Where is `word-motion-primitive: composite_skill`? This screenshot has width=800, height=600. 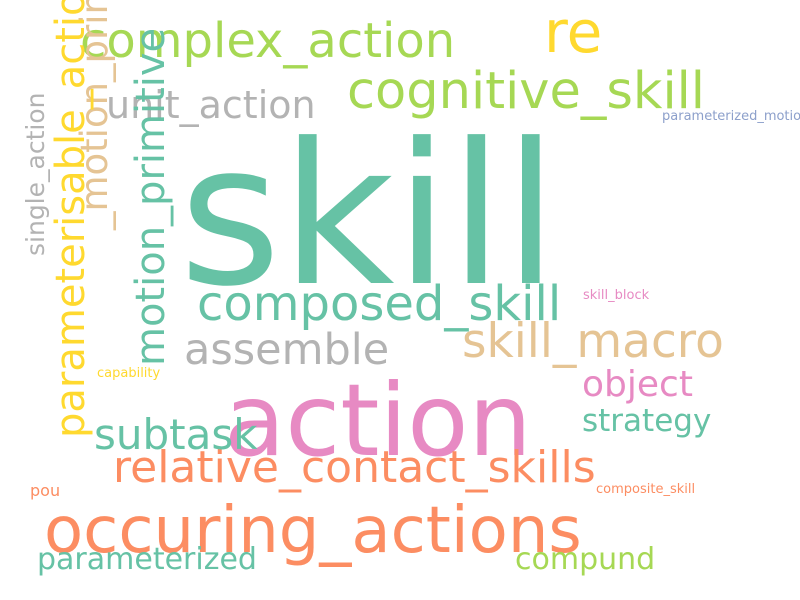 word-motion-primitive: composite_skill is located at coordinates (646, 489).